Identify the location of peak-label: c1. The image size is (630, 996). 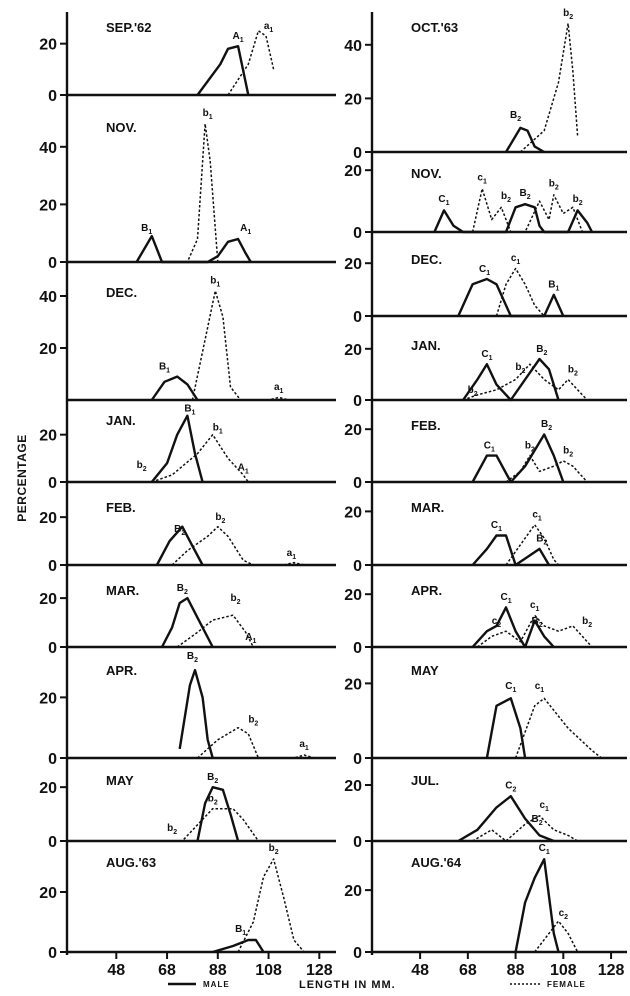
(535, 606).